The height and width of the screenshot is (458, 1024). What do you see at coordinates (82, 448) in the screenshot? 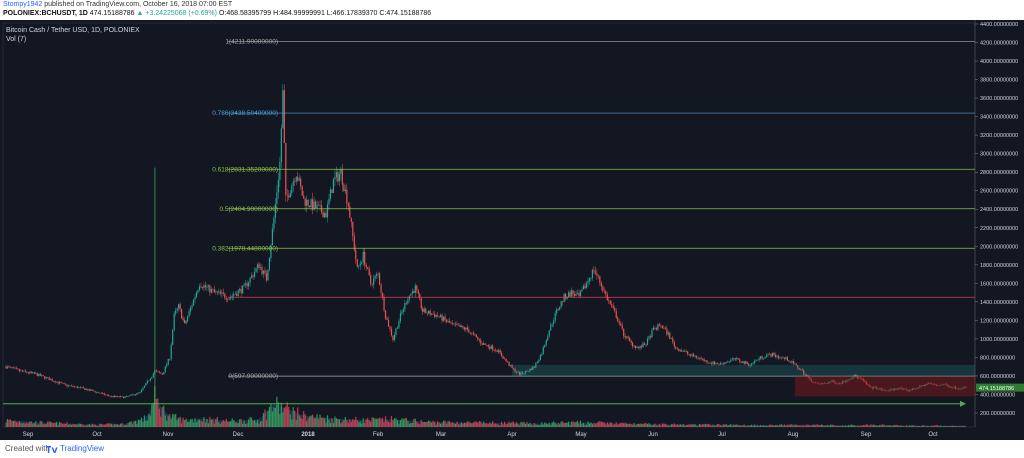
I see `tradingview-brand: TradingView` at bounding box center [82, 448].